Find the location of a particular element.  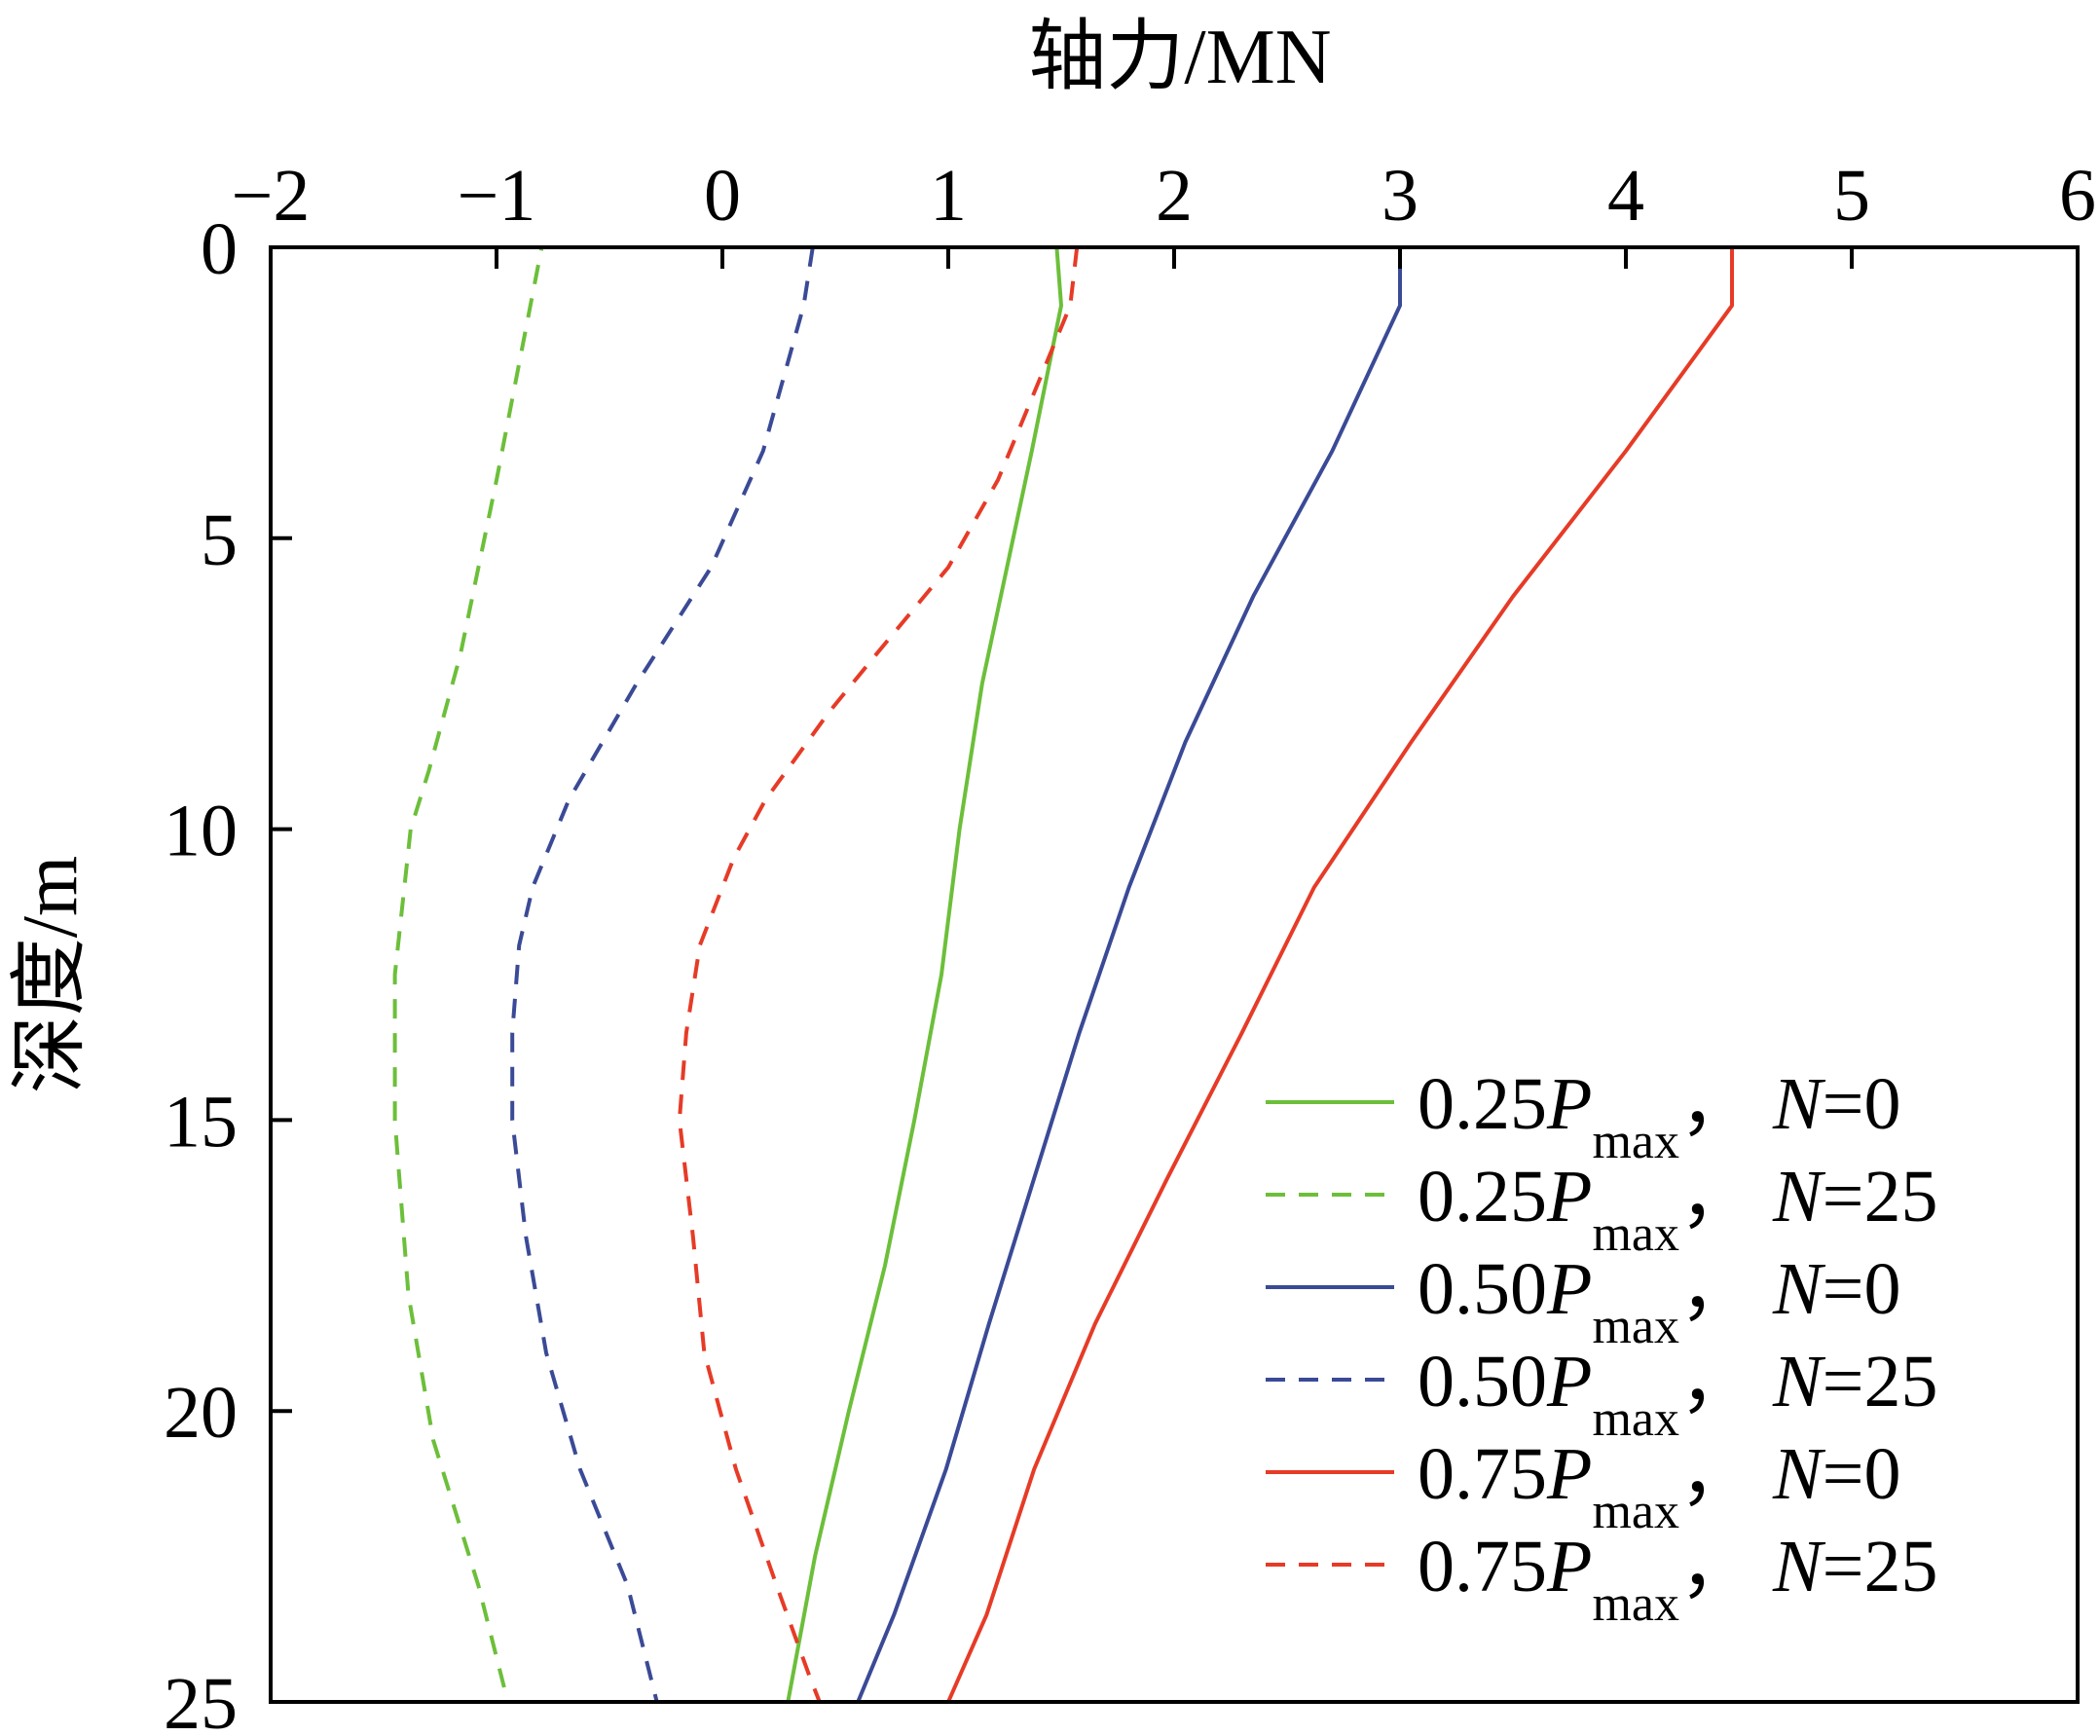

legend-label-3: 0.50Pmax， N=0 is located at coordinates (1659, 1301).